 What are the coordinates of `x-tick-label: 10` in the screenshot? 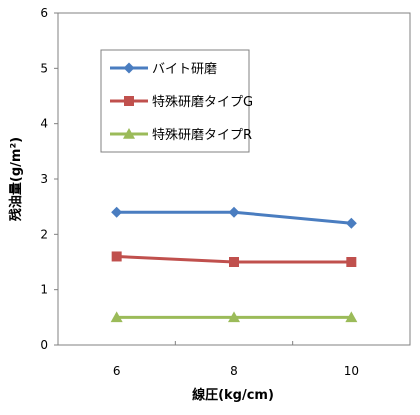 It's located at (351, 371).